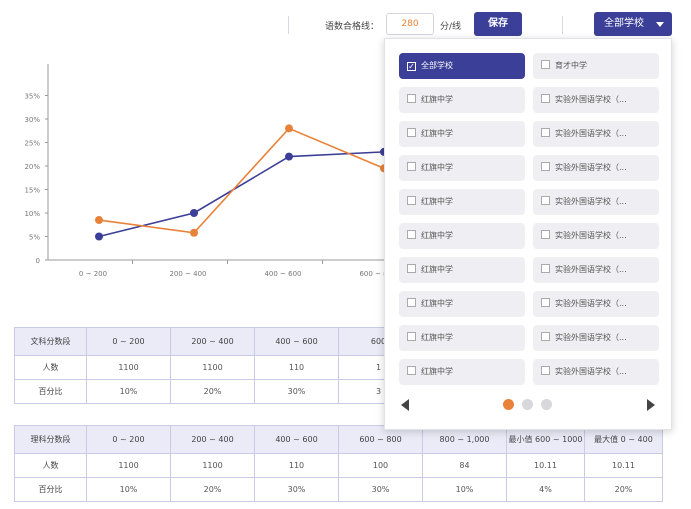 The height and width of the screenshot is (509, 691). What do you see at coordinates (651, 405) in the screenshot?
I see `next-page-arrow-icon` at bounding box center [651, 405].